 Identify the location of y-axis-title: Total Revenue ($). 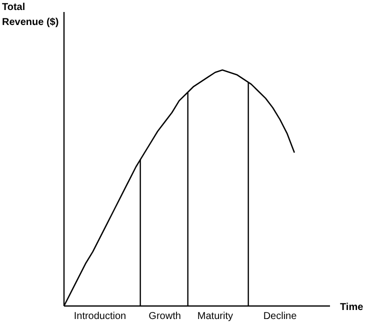
(30, 15).